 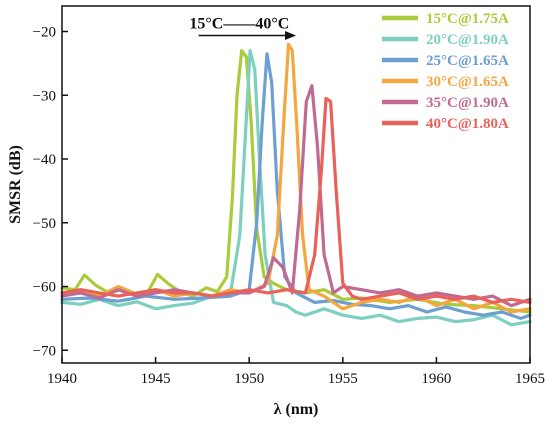 What do you see at coordinates (44, 96) in the screenshot?
I see `y-tick-label: −30` at bounding box center [44, 96].